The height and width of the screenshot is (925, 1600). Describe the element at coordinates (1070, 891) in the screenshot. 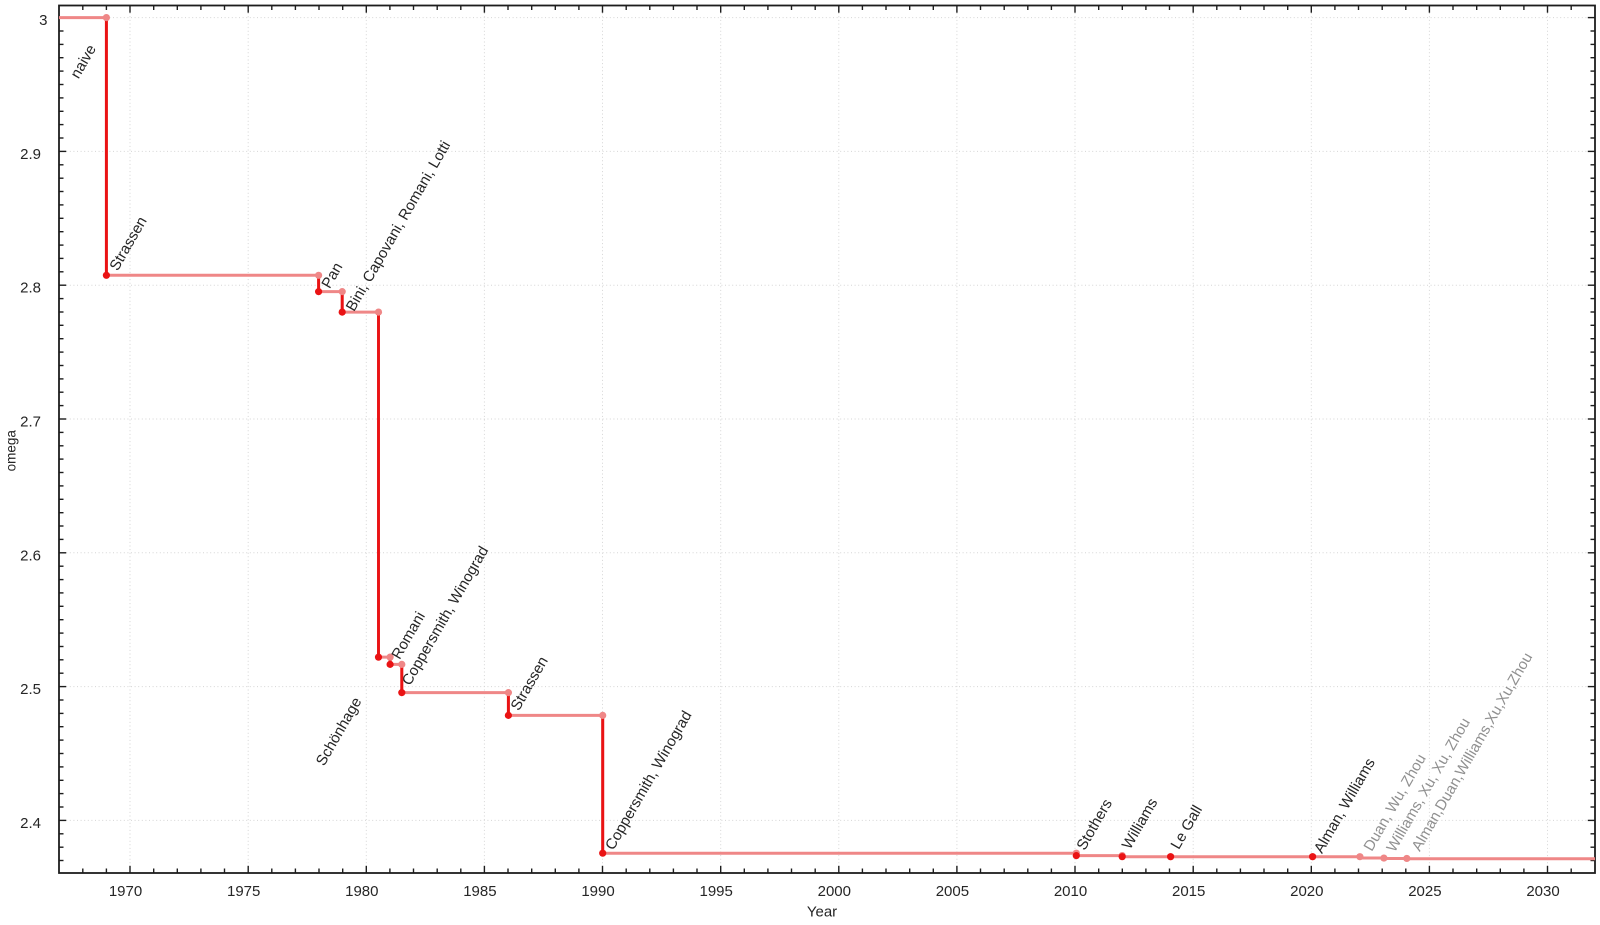

I see `svg-text: 2010` at that location.